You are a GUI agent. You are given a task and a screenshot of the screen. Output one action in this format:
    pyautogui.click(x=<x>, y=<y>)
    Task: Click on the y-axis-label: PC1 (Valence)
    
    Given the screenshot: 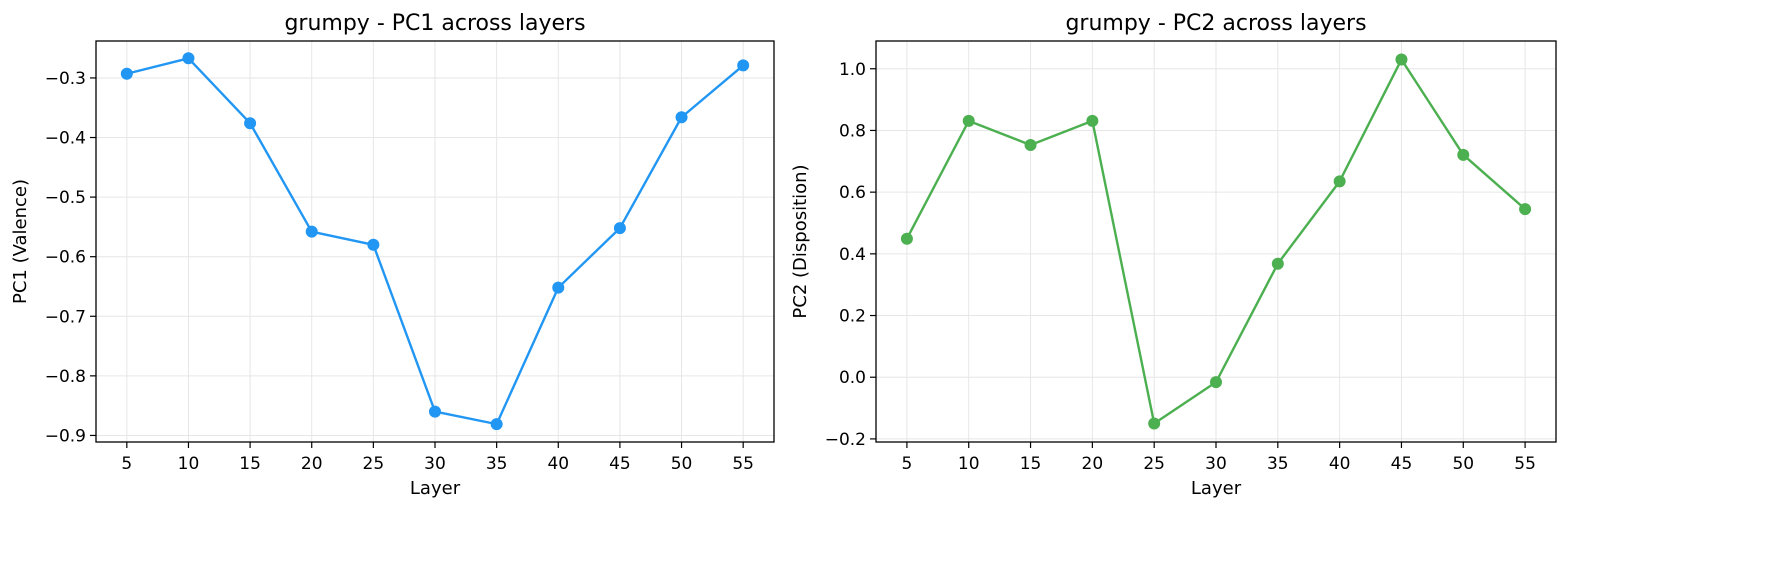 What is the action you would take?
    pyautogui.click(x=20, y=241)
    